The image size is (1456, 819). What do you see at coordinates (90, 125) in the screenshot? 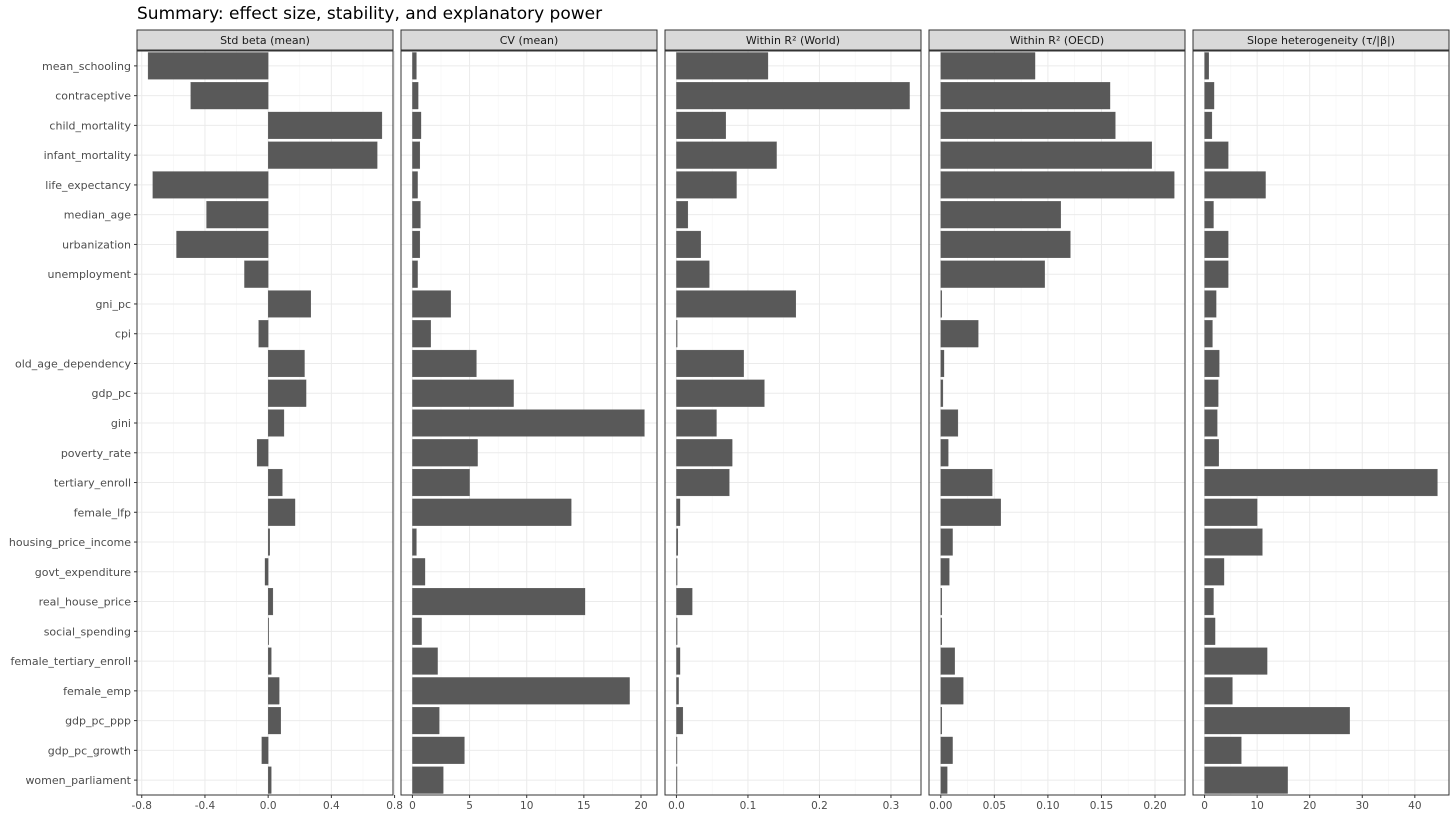
I see `y-tick-label-child-mortality: child_mortality` at bounding box center [90, 125].